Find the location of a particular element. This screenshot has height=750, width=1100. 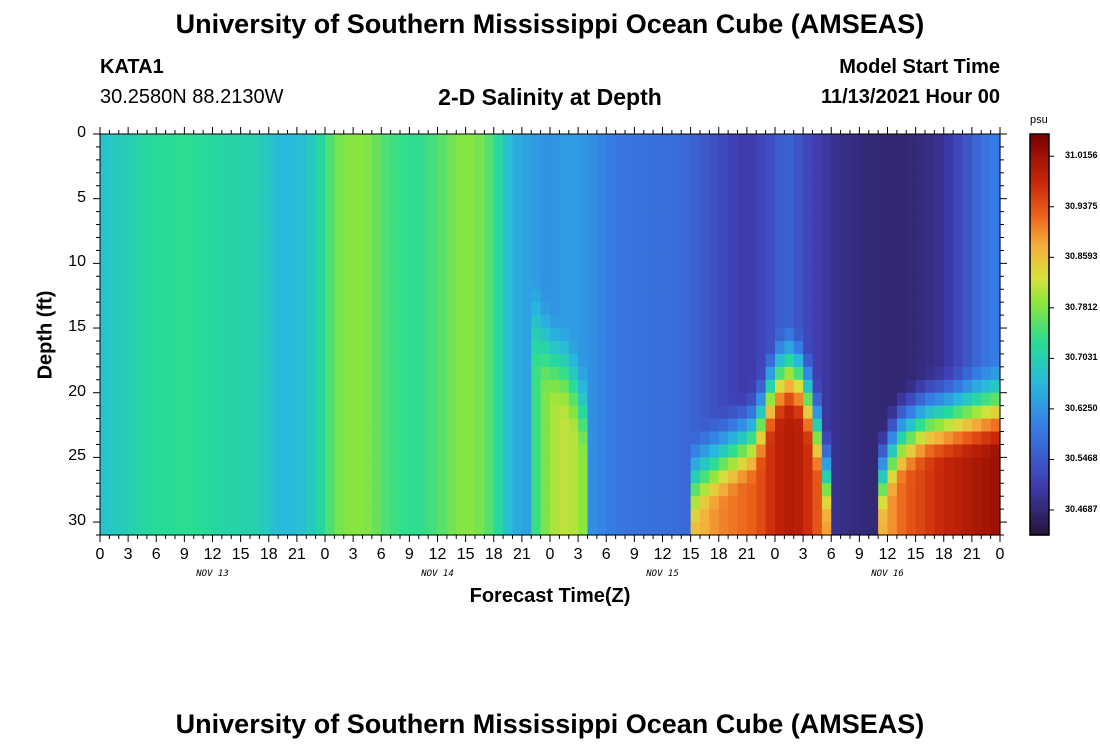

x-tick-label: 6 is located at coordinates (606, 554).